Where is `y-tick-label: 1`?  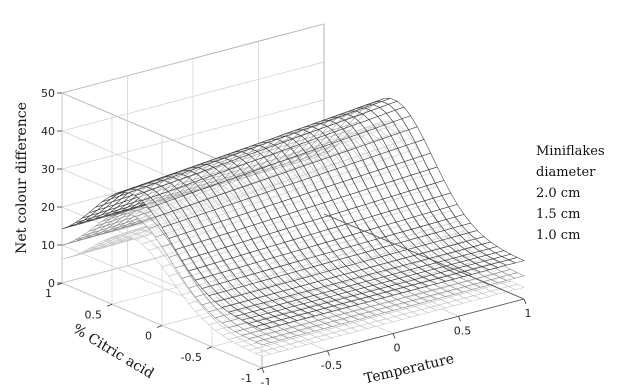
y-tick-label: 1 is located at coordinates (48, 293).